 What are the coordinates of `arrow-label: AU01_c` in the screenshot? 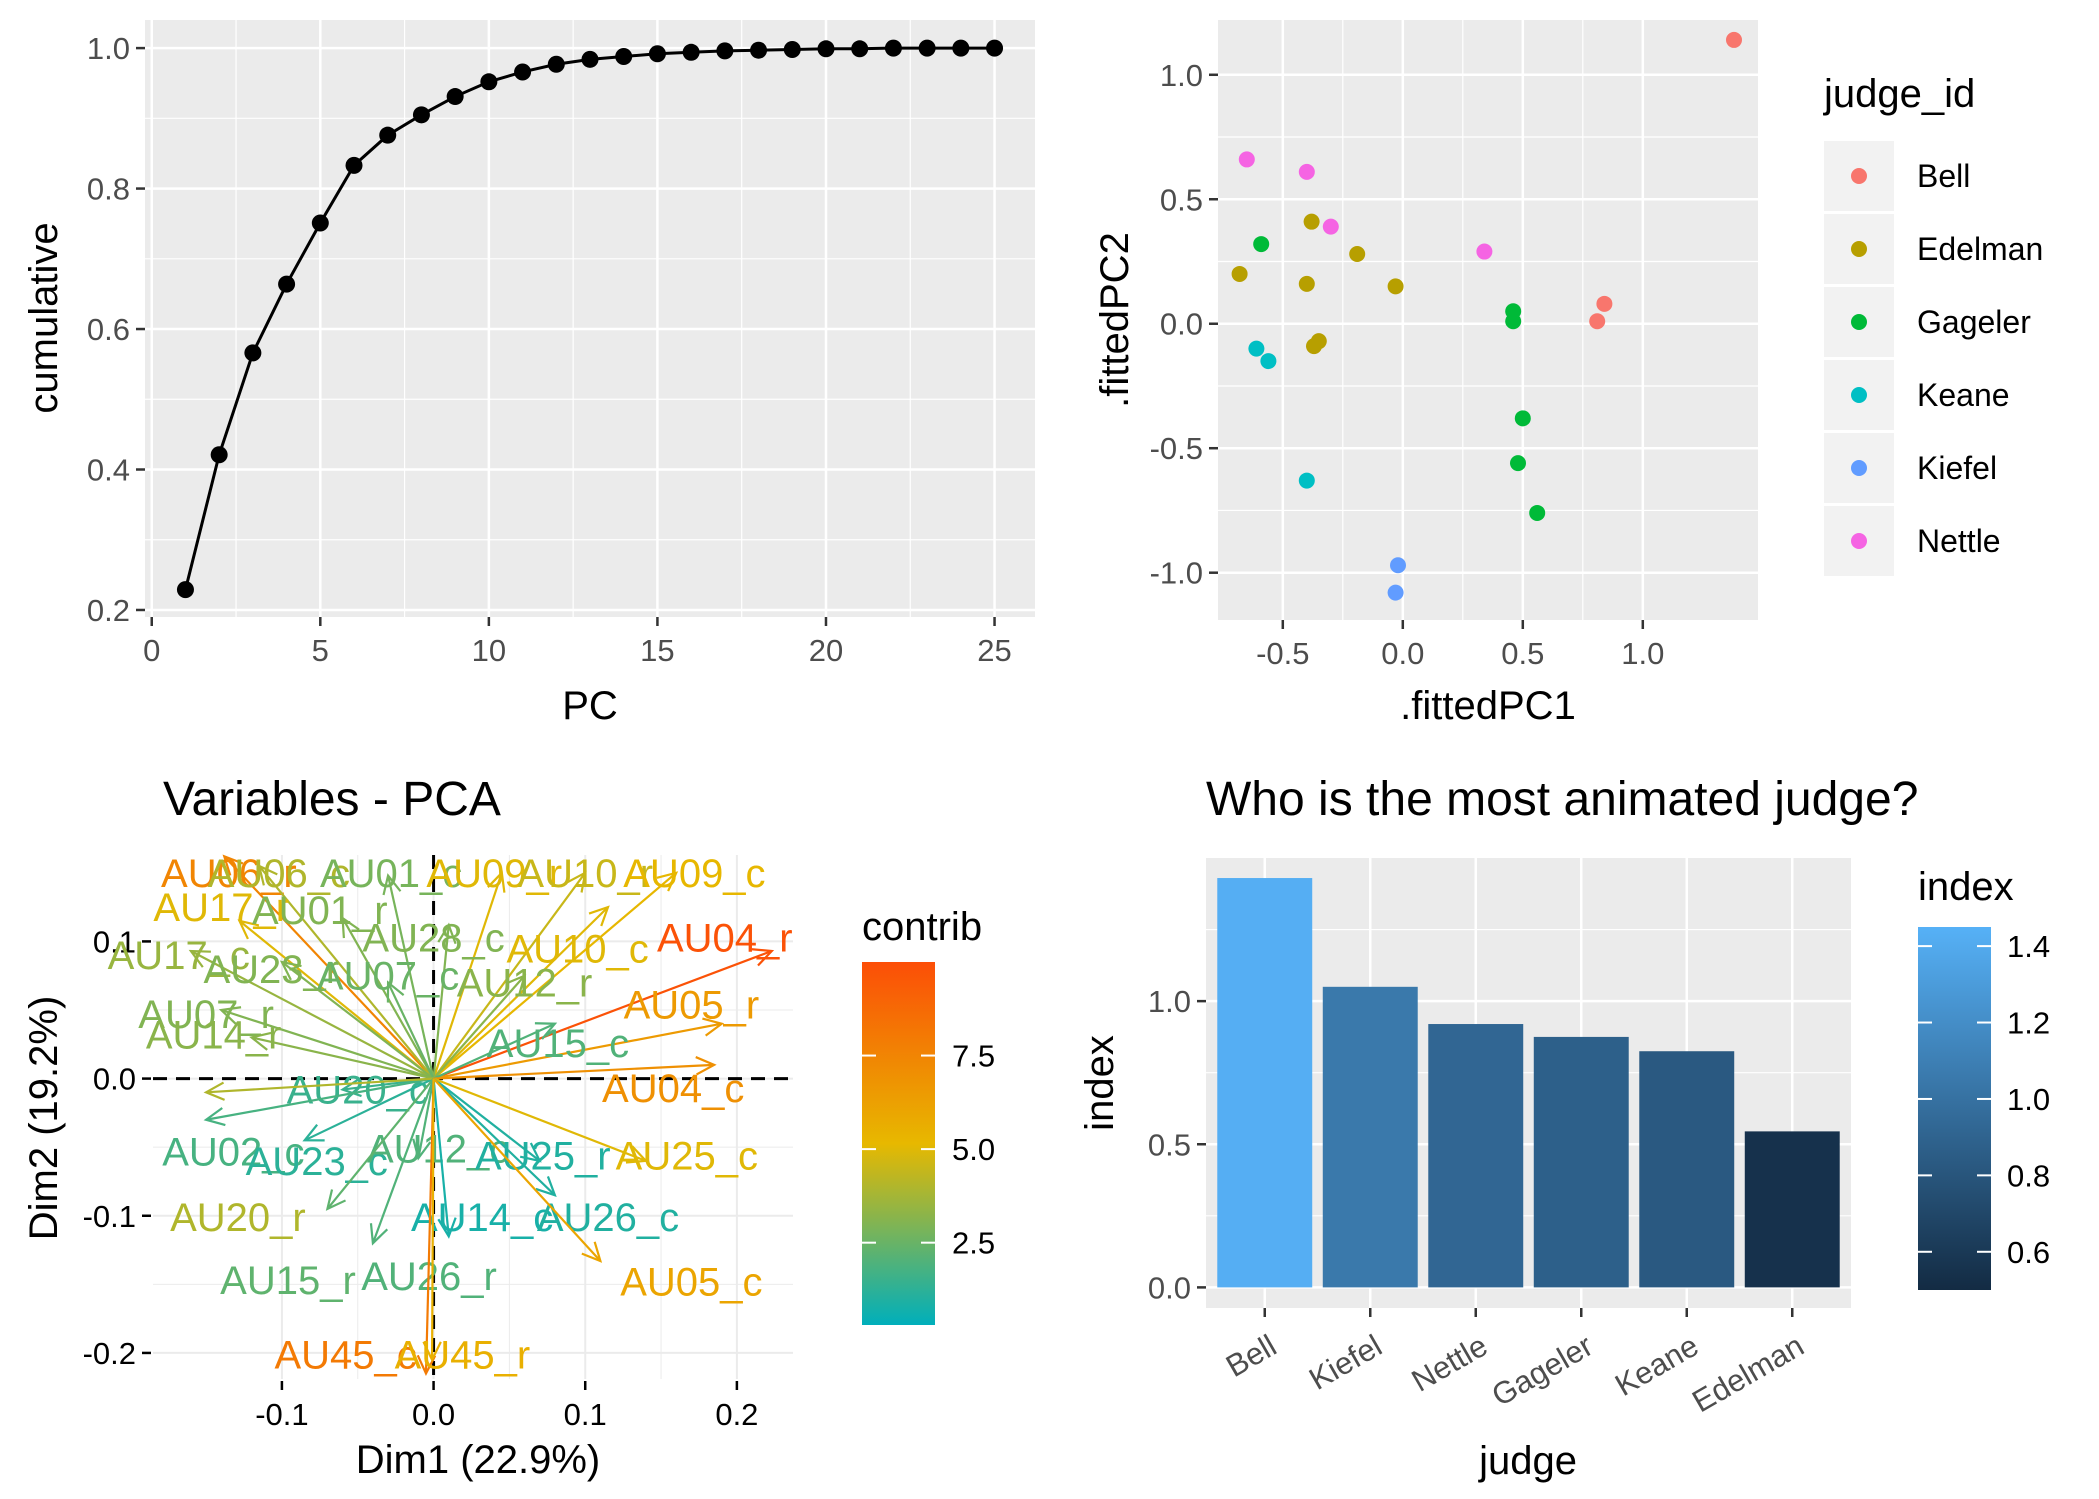 It's located at (391, 874).